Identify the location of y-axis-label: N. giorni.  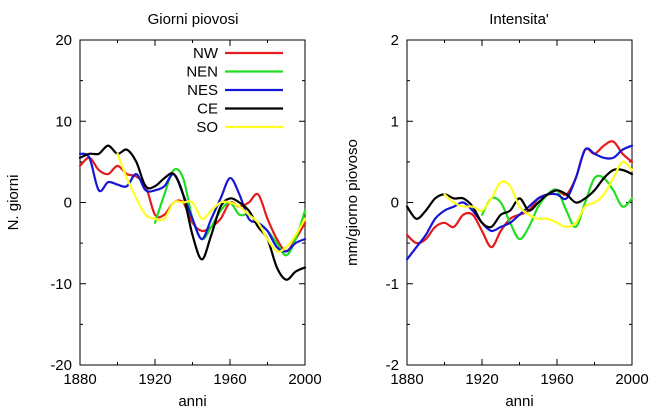
(13, 203).